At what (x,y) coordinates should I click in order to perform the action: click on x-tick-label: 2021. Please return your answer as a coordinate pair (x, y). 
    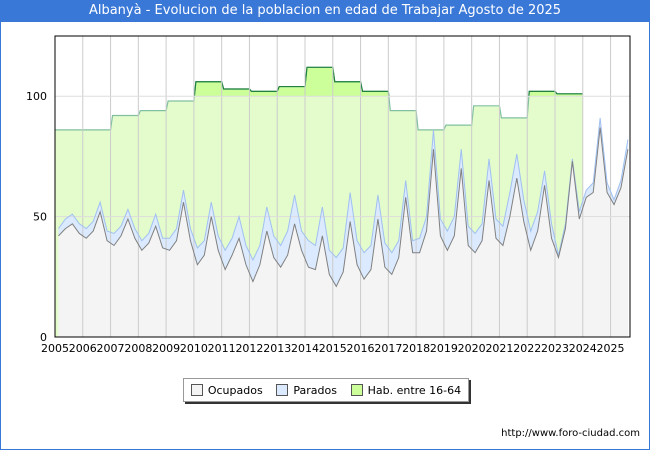
    Looking at the image, I should click on (499, 348).